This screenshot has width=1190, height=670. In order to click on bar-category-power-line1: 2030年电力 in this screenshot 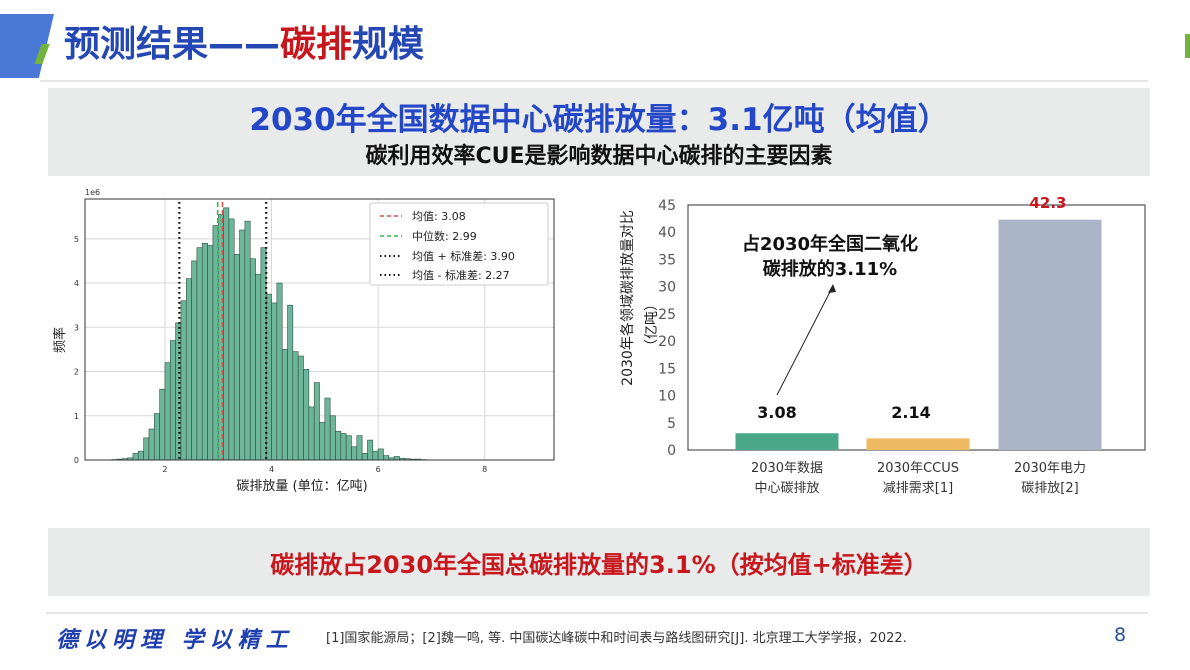, I will do `click(1050, 468)`.